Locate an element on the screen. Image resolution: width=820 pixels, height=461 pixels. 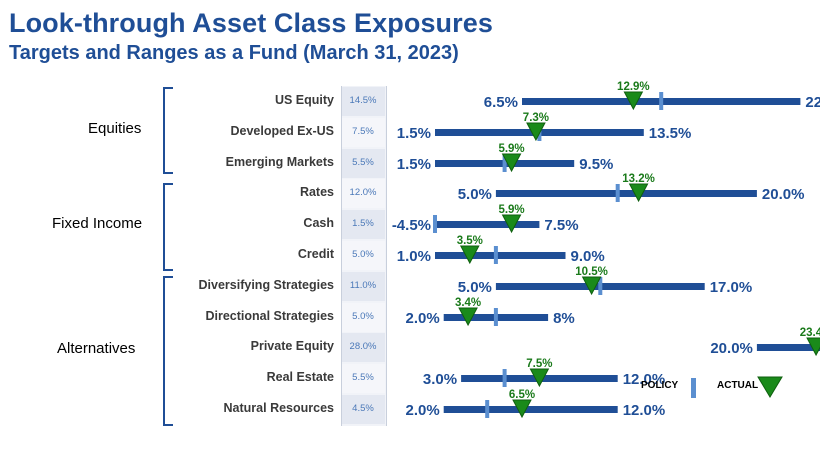
row-label-natural-resources: Natural Resources is located at coordinates (278, 408).